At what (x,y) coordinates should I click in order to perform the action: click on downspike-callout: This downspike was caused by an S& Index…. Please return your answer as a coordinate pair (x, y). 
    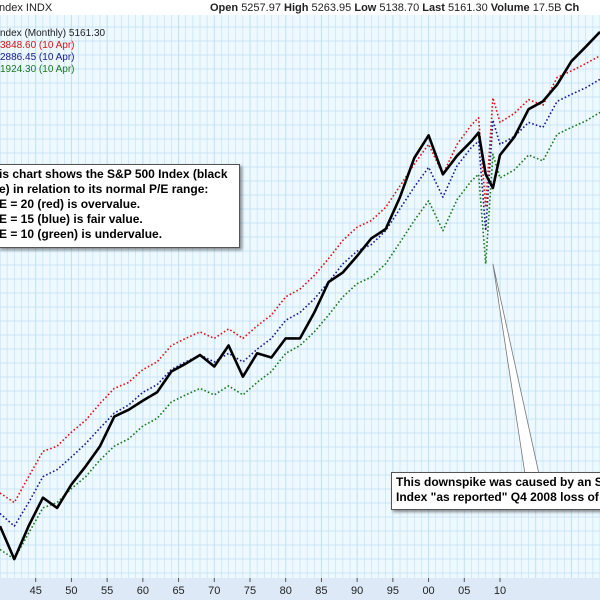
    Looking at the image, I should click on (495, 491).